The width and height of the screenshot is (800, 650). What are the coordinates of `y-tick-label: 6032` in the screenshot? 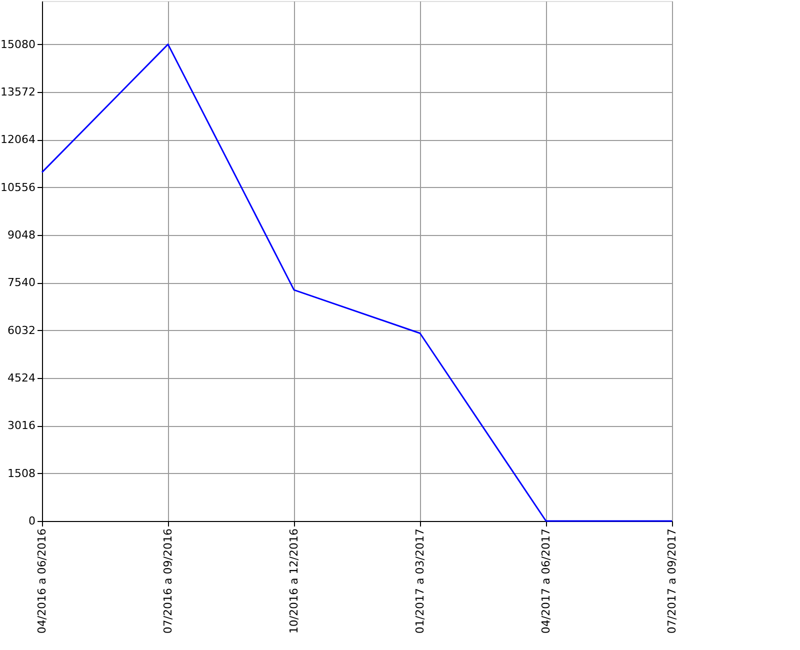 It's located at (22, 330).